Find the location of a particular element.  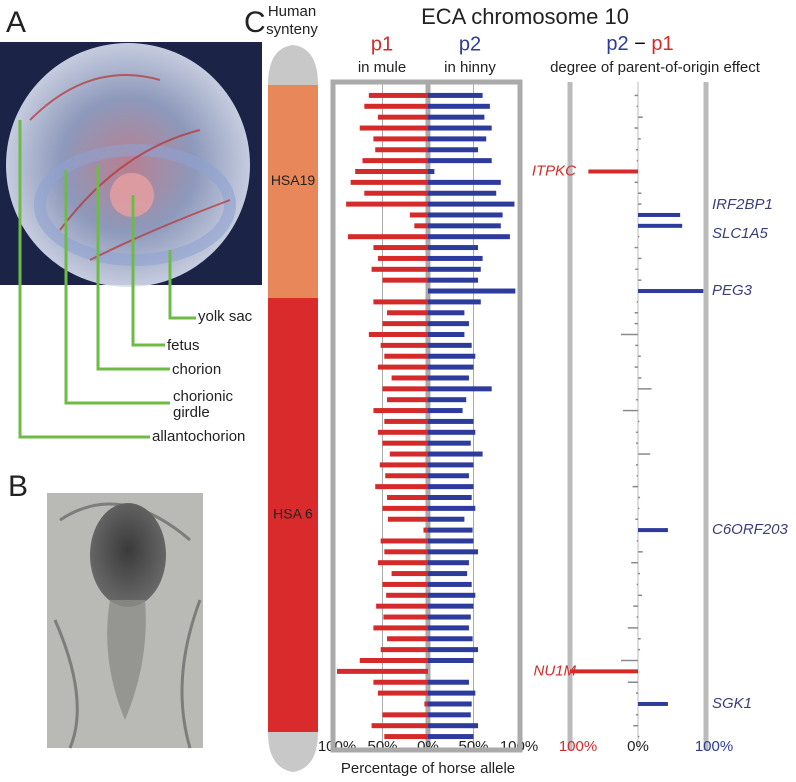

embryo-body is located at coordinates (126, 660).